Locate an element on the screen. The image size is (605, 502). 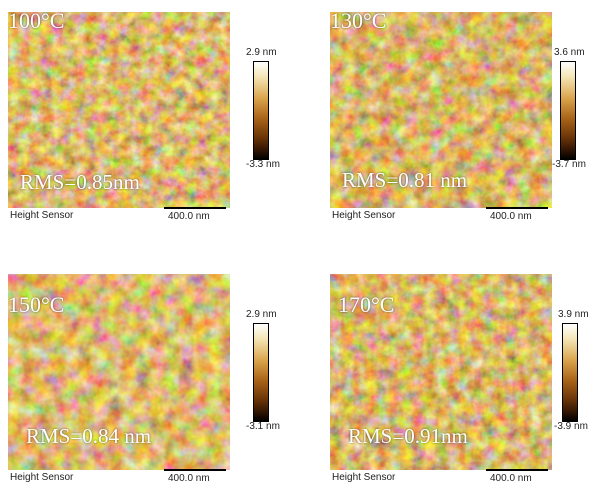
colorbar-min-label: -3.9 nm is located at coordinates (571, 426).